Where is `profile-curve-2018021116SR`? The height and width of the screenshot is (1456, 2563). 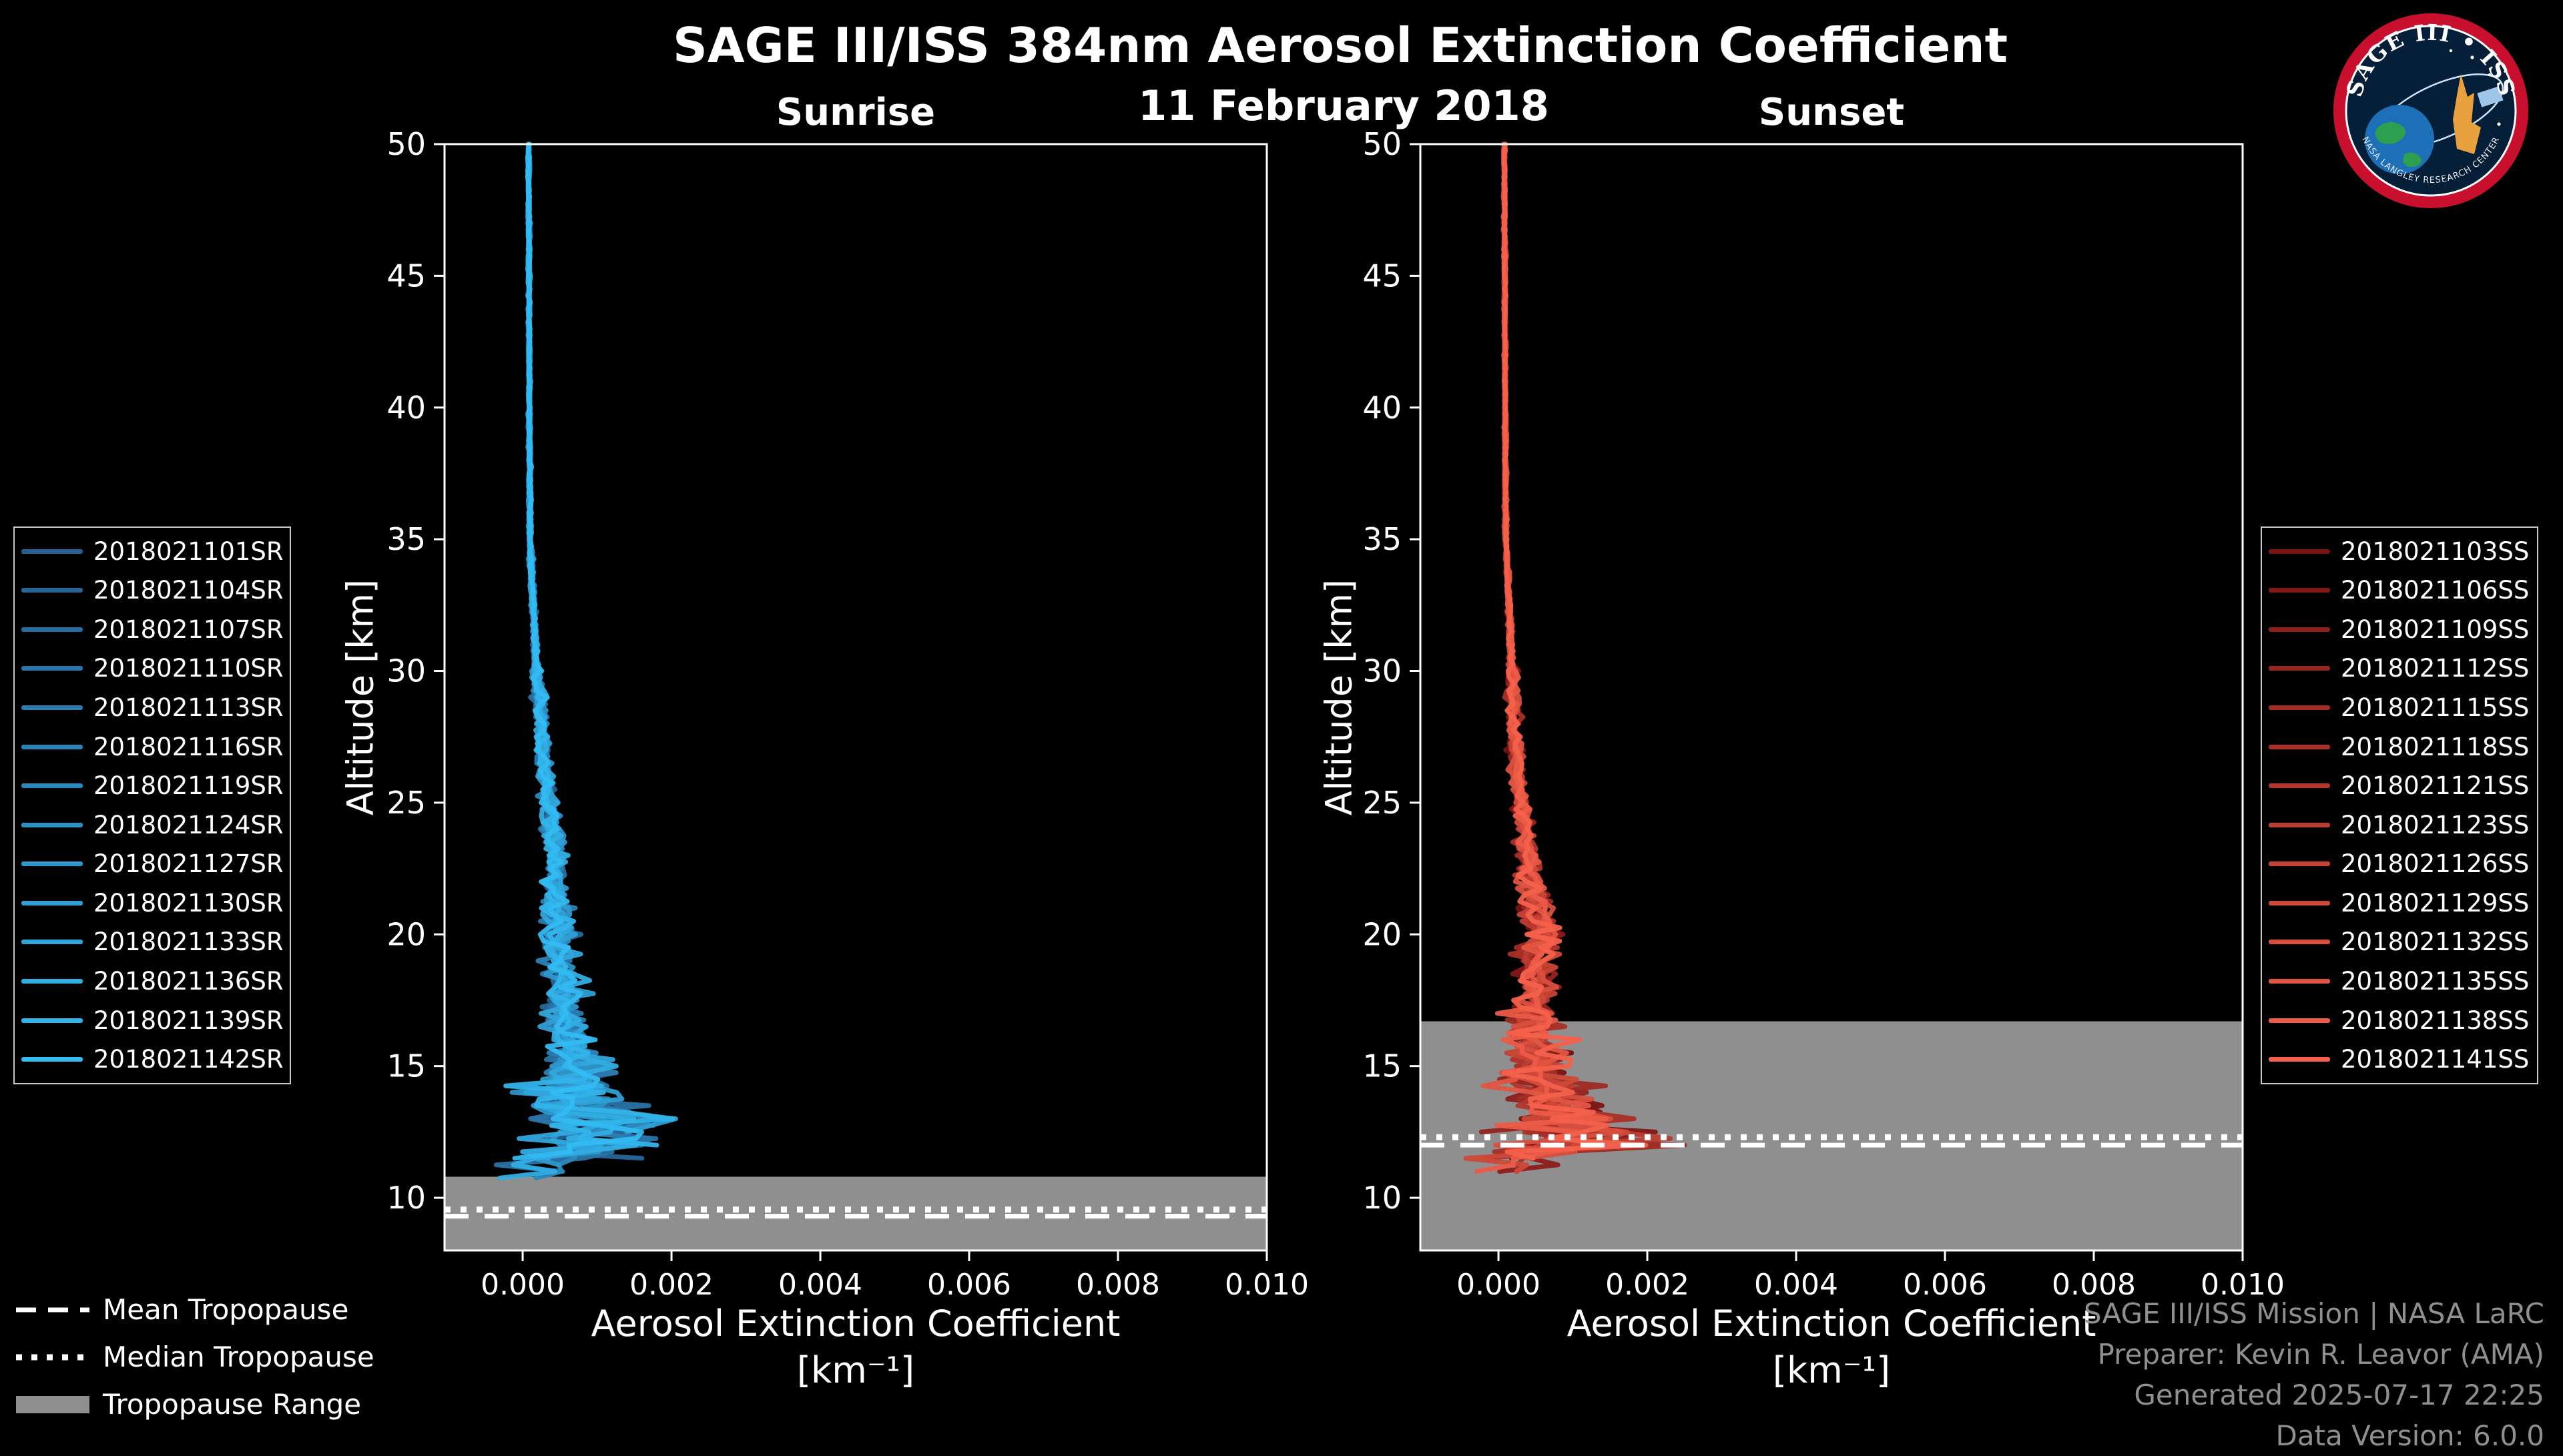 profile-curve-2018021116SR is located at coordinates (588, 647).